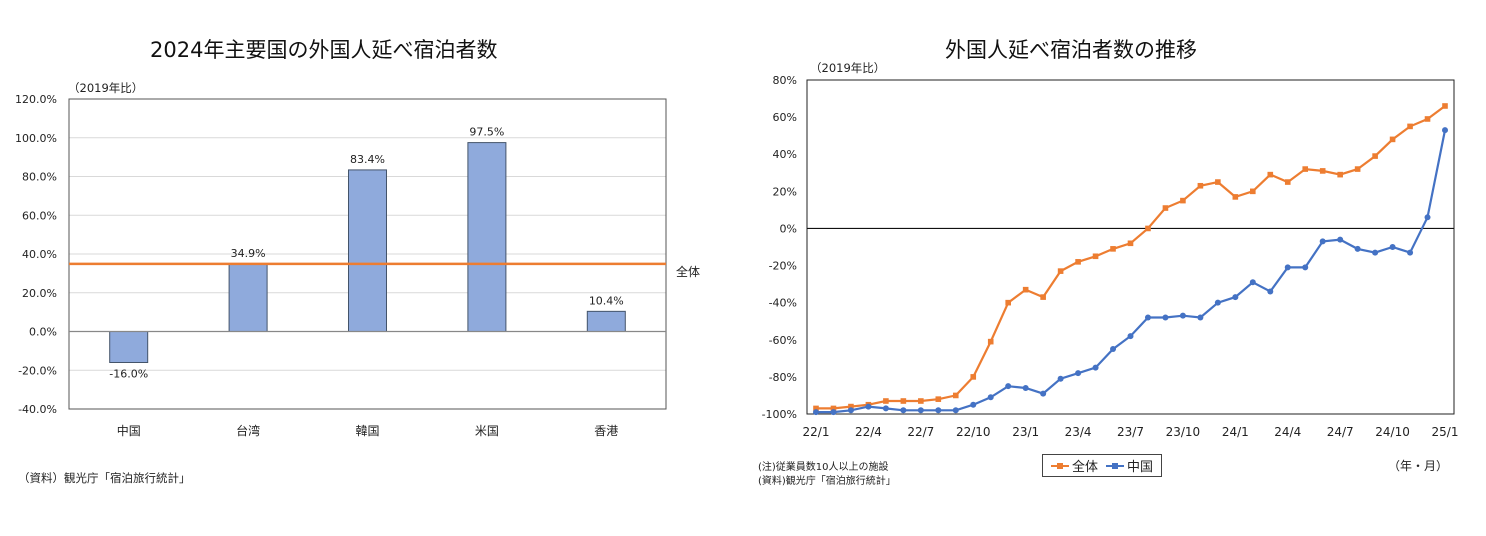  I want to click on reference-line-label: 全体, so click(688, 272).